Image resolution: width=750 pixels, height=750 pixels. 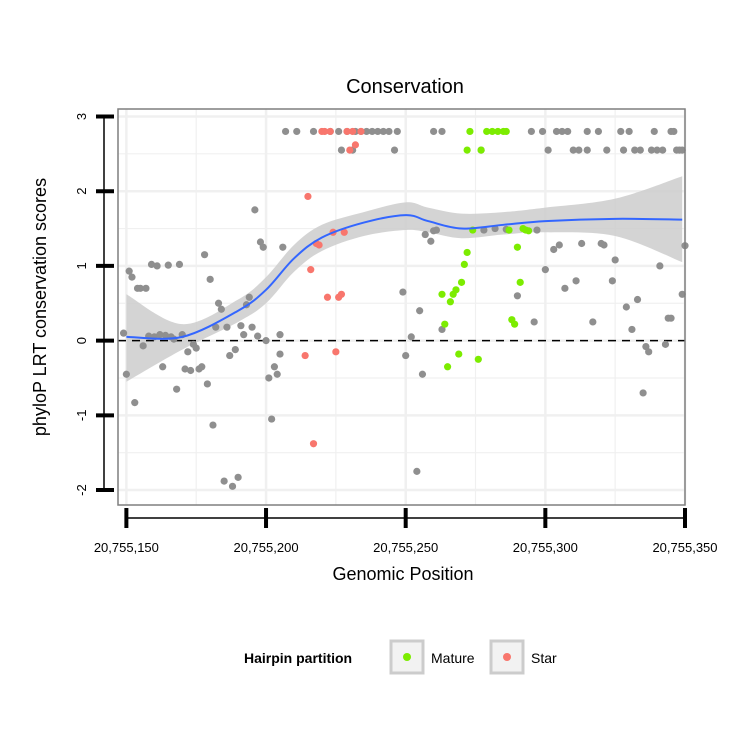 I want to click on legend-label-mature: Mature, so click(x=453, y=658).